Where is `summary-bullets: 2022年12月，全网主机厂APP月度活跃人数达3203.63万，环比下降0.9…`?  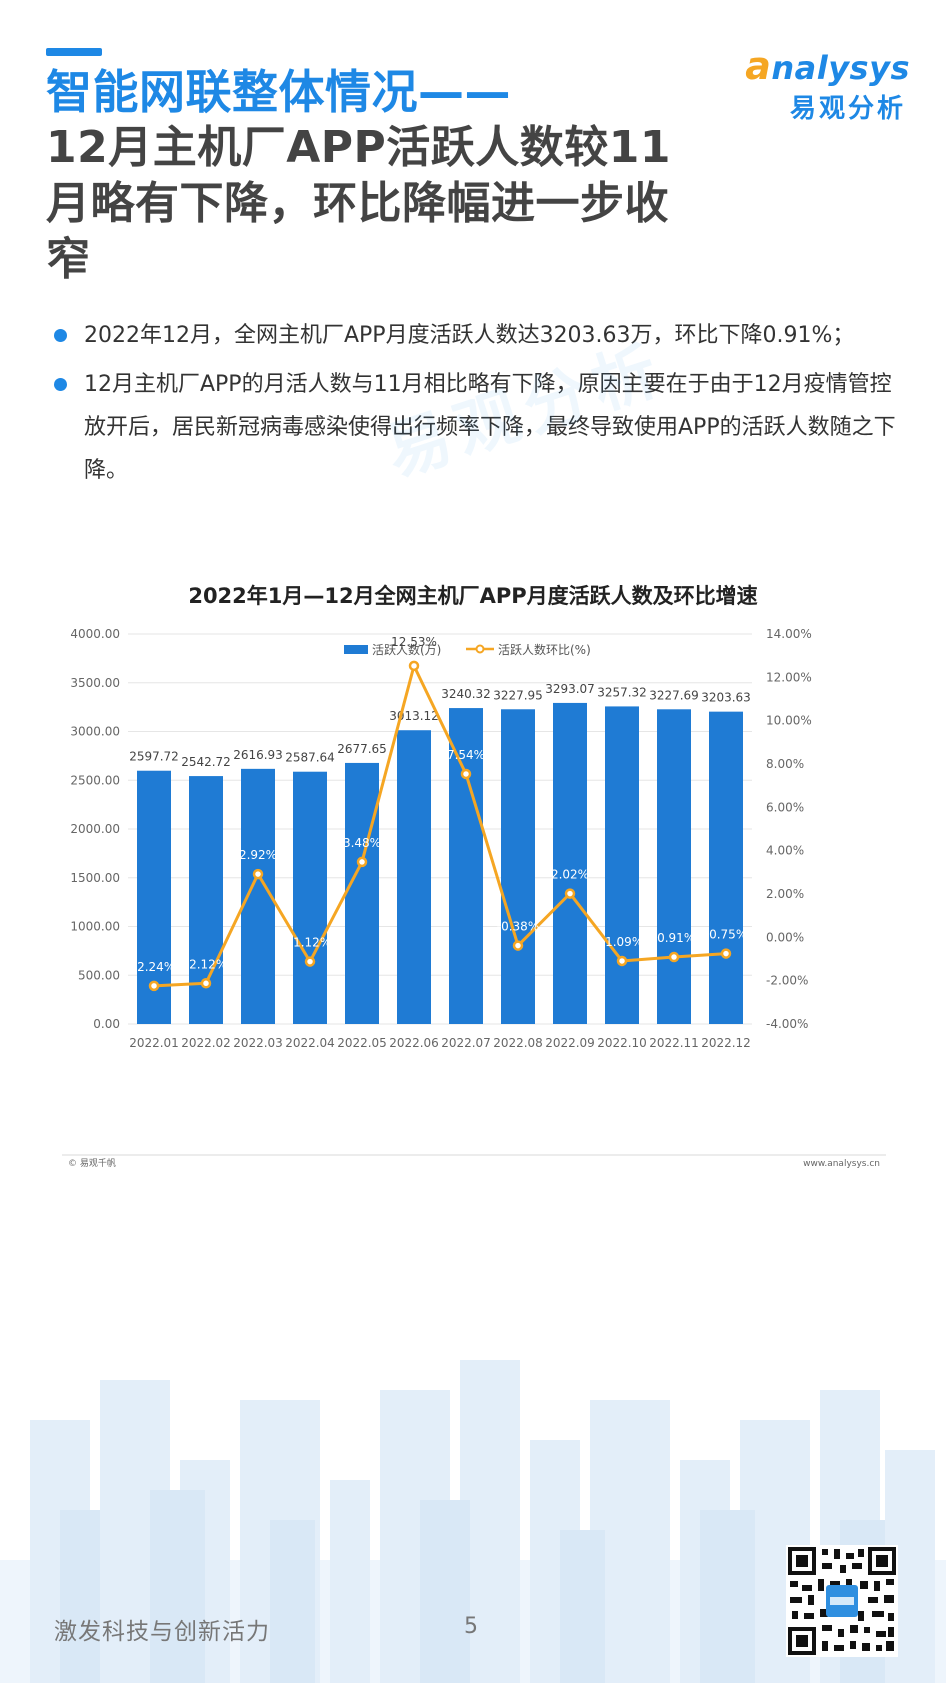
summary-bullets: 2022年12月，全网主机厂APP月度活跃人数达3203.63万，环比下降0.9… is located at coordinates (480, 406).